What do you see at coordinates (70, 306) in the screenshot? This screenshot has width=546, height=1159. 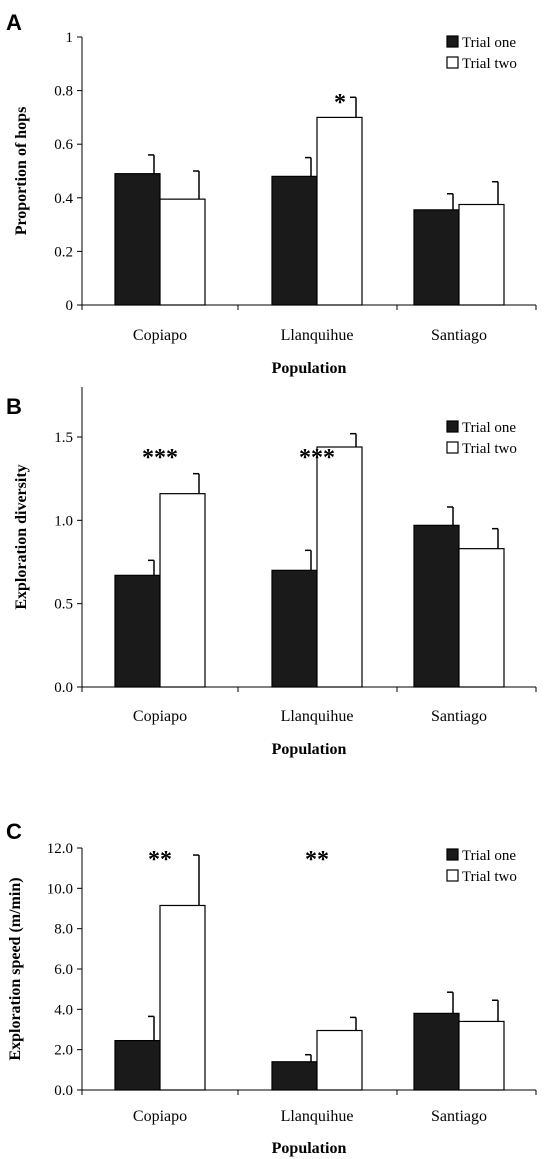 I see `y-tick-label: 0` at bounding box center [70, 306].